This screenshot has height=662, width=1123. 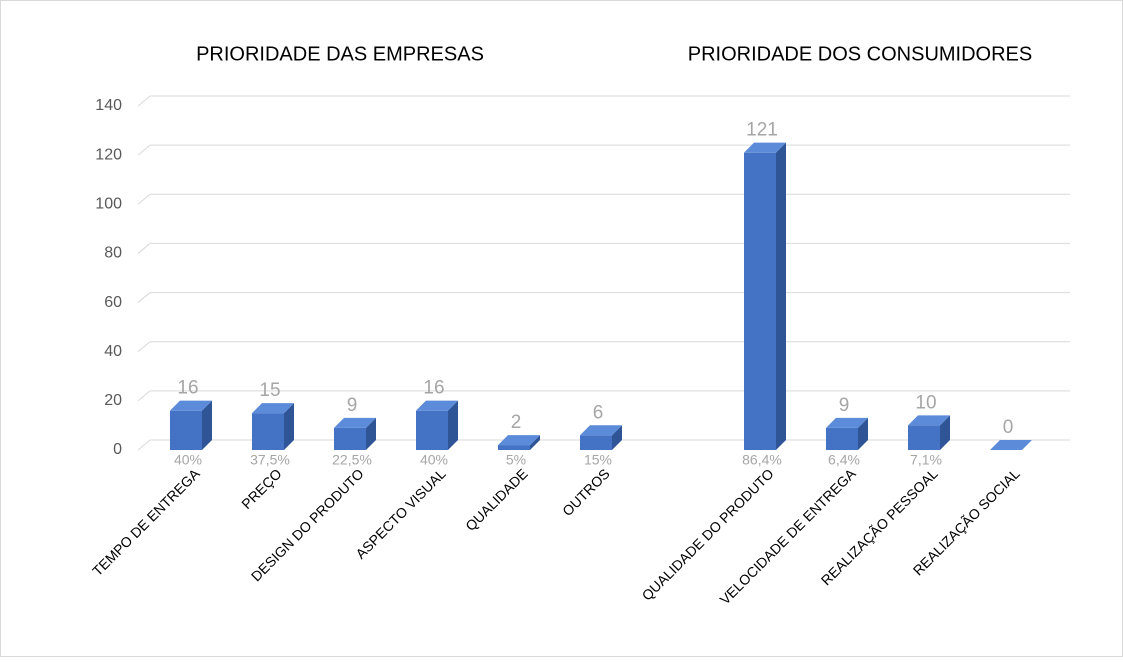 I want to click on share-label: 15%, so click(x=598, y=460).